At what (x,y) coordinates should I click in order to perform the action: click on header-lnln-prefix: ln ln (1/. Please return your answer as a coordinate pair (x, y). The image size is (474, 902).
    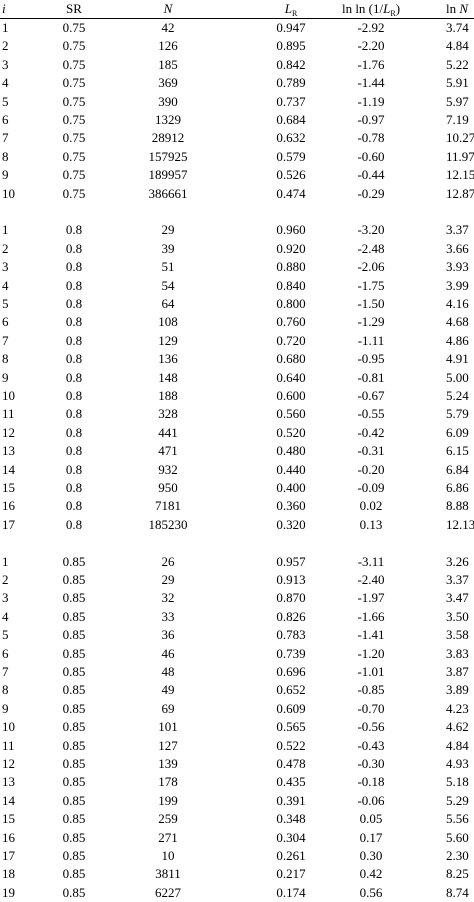
    Looking at the image, I should click on (362, 8).